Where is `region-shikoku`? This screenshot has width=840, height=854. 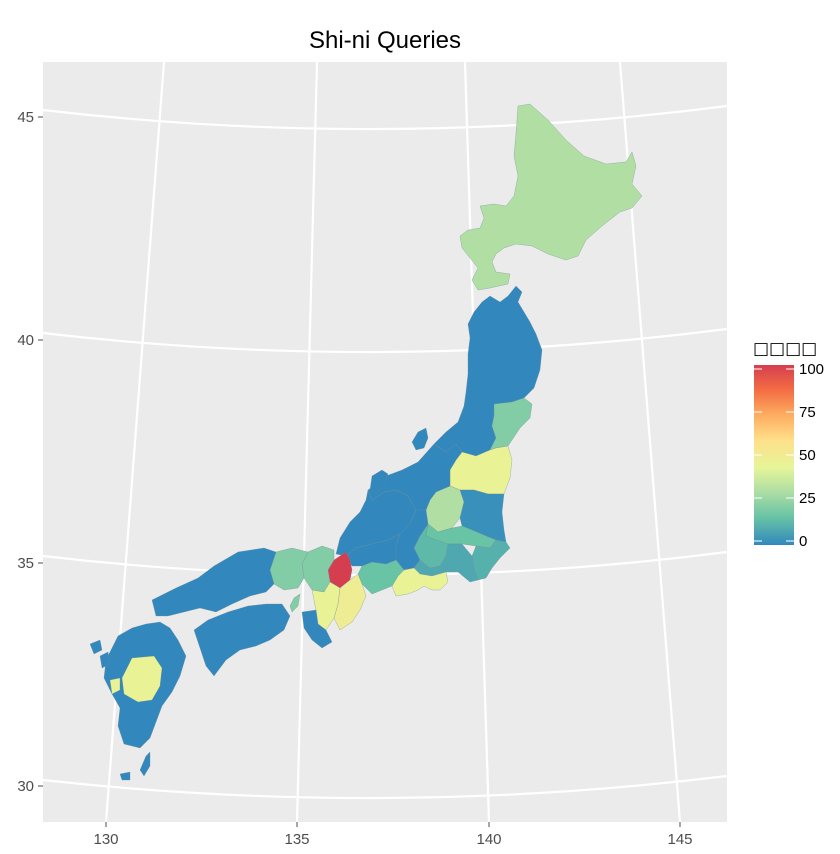
region-shikoku is located at coordinates (242, 640).